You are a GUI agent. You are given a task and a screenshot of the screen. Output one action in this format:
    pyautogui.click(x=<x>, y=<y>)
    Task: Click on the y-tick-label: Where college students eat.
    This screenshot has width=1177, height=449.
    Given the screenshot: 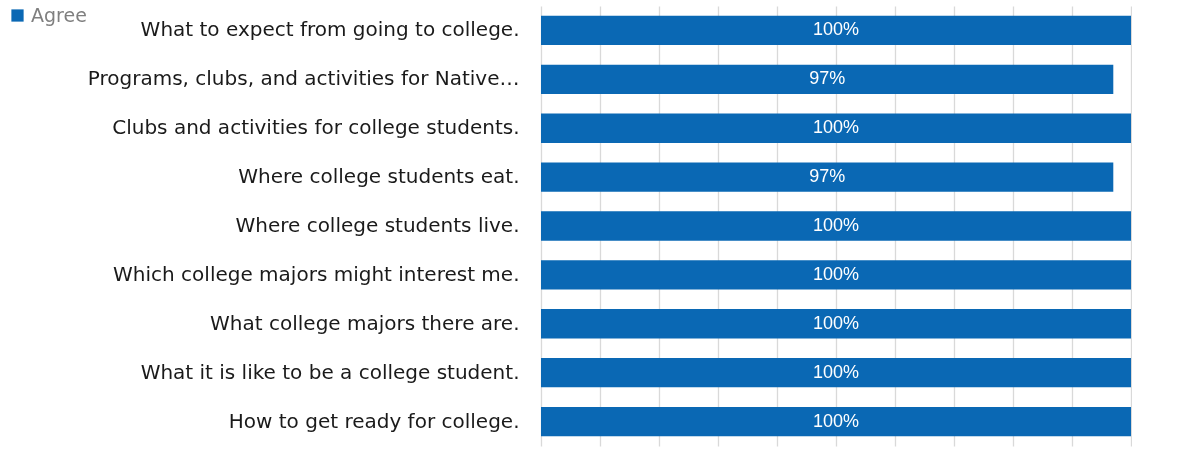 What is the action you would take?
    pyautogui.click(x=379, y=176)
    